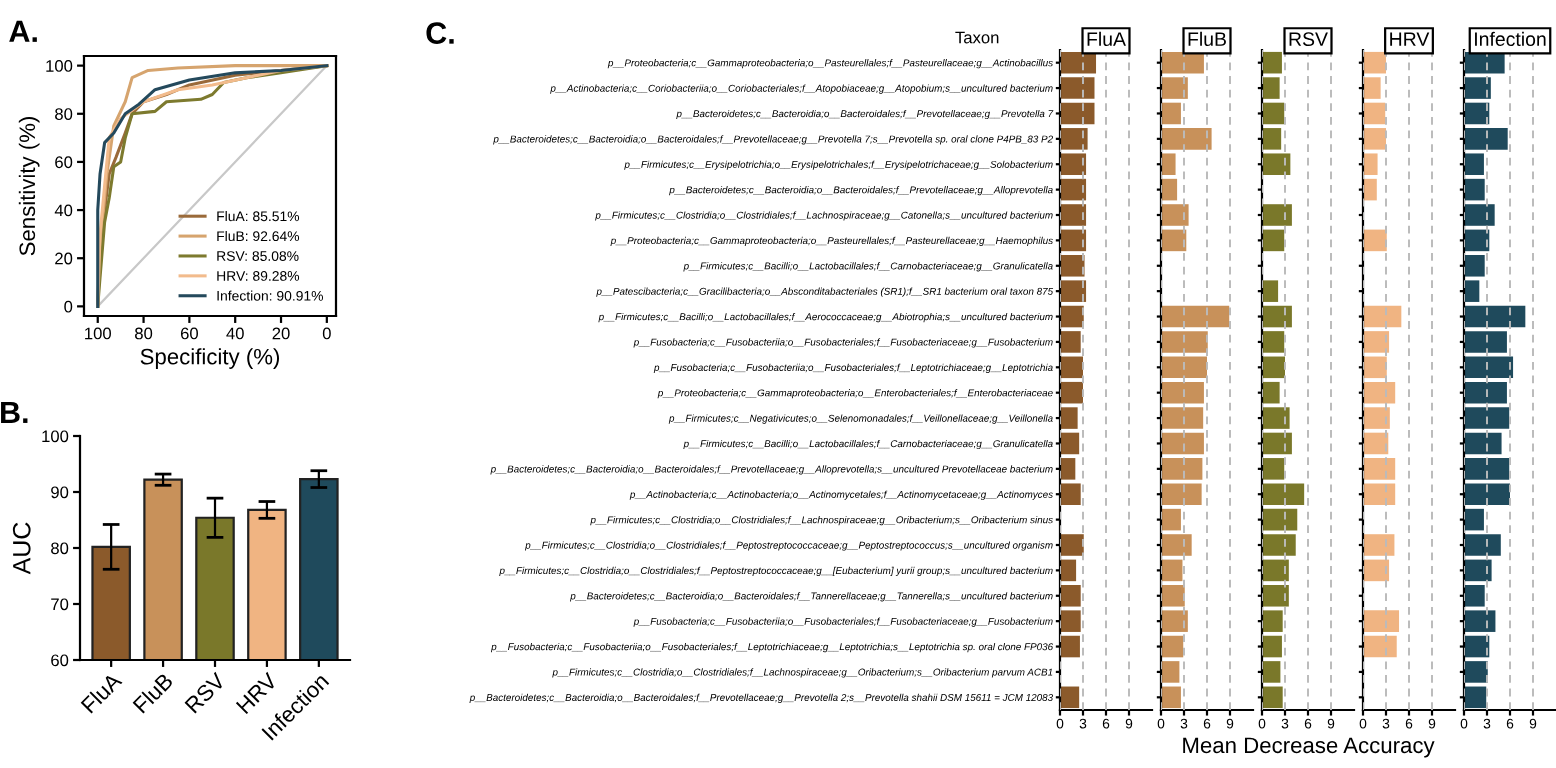  I want to click on chart-title: A., so click(23, 31).